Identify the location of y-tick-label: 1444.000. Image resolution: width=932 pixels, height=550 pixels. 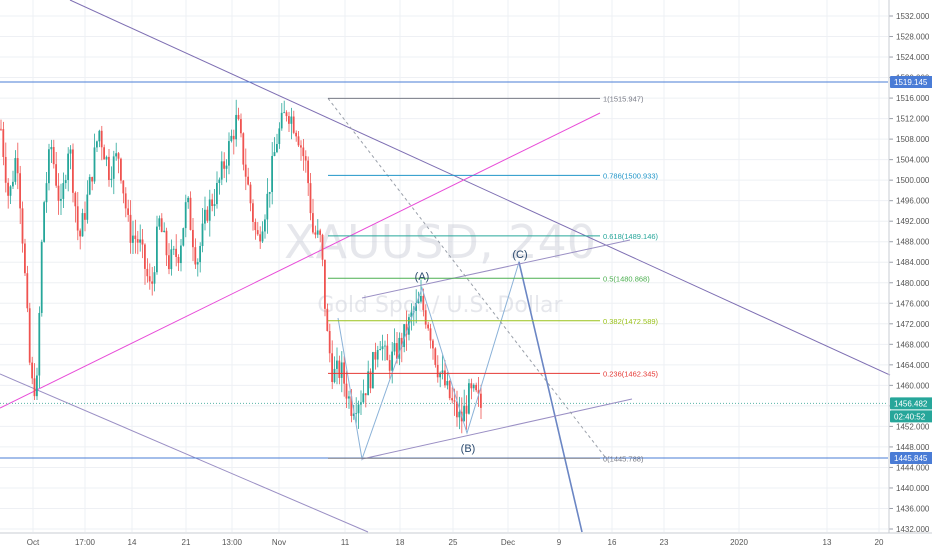
(913, 467).